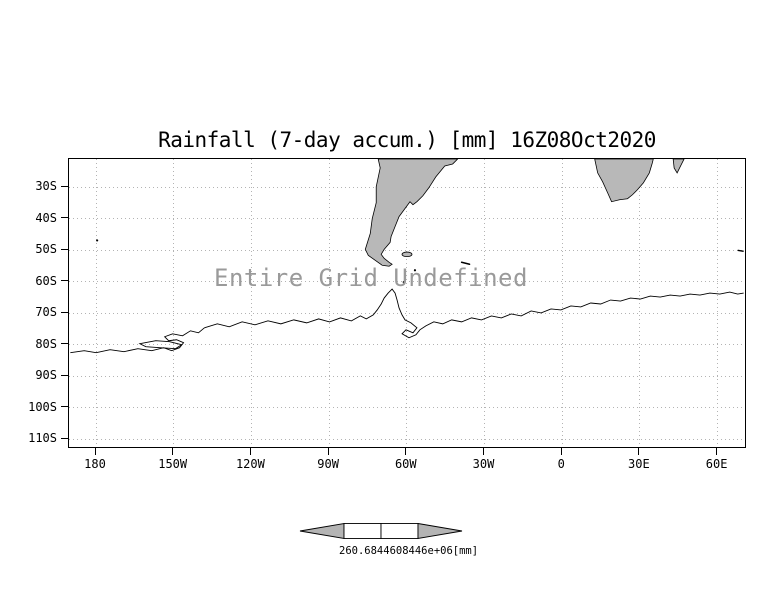 The height and width of the screenshot is (612, 784). What do you see at coordinates (173, 464) in the screenshot?
I see `lon-tick-label: 150W` at bounding box center [173, 464].